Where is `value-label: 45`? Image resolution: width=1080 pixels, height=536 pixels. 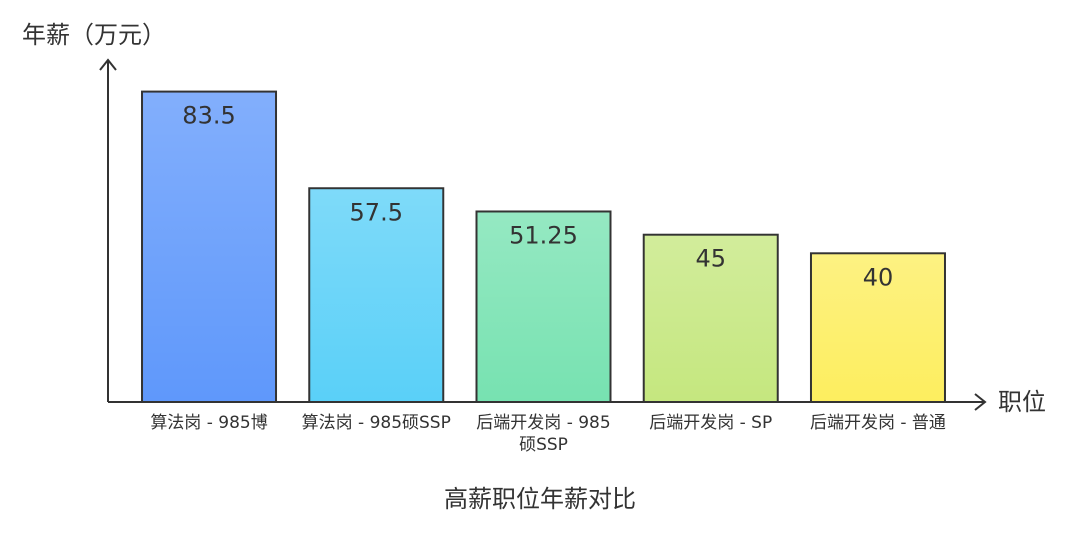
value-label: 45 is located at coordinates (710, 259).